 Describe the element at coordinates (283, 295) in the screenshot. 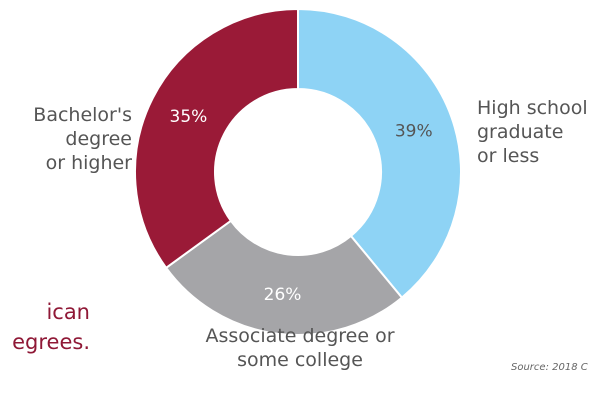

I see `slice-value-label-associate: 26%` at that location.